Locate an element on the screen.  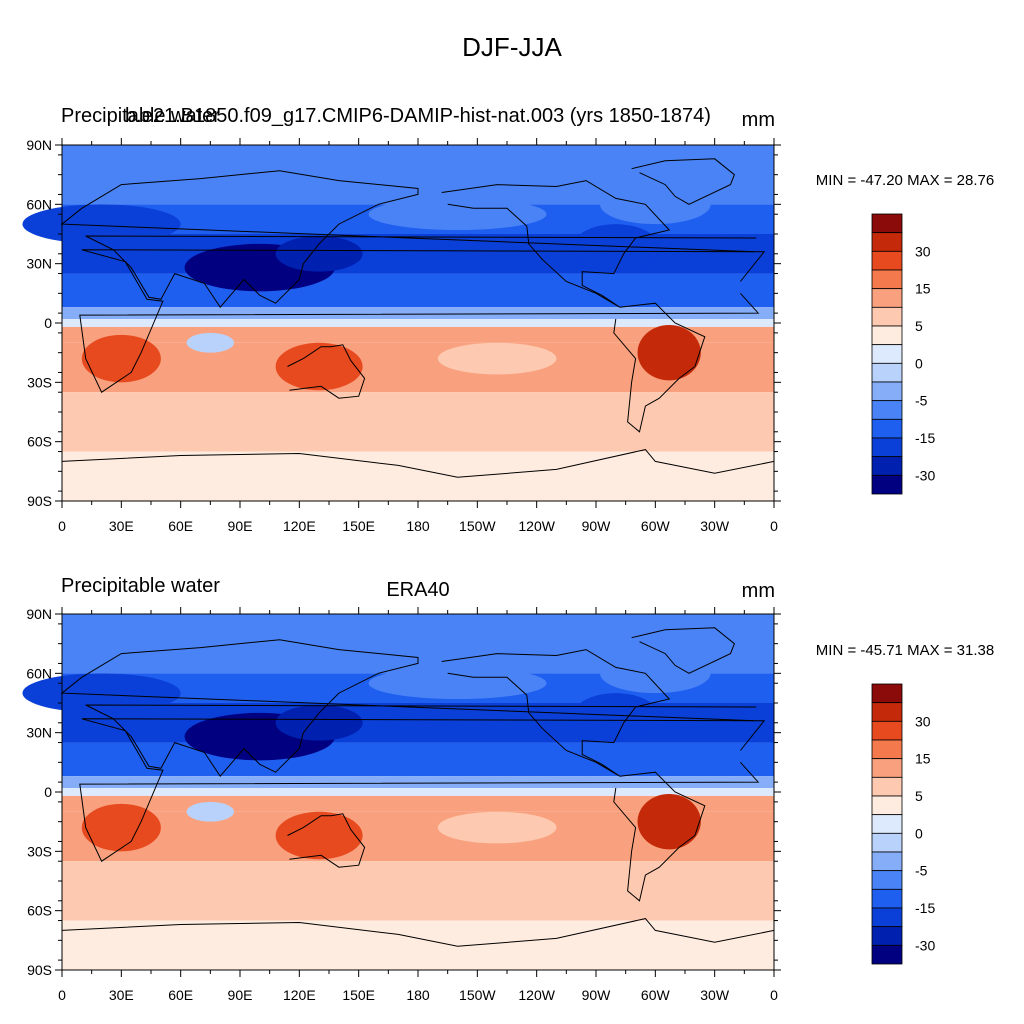
lat-tick-label: 30S is located at coordinates (39, 382).